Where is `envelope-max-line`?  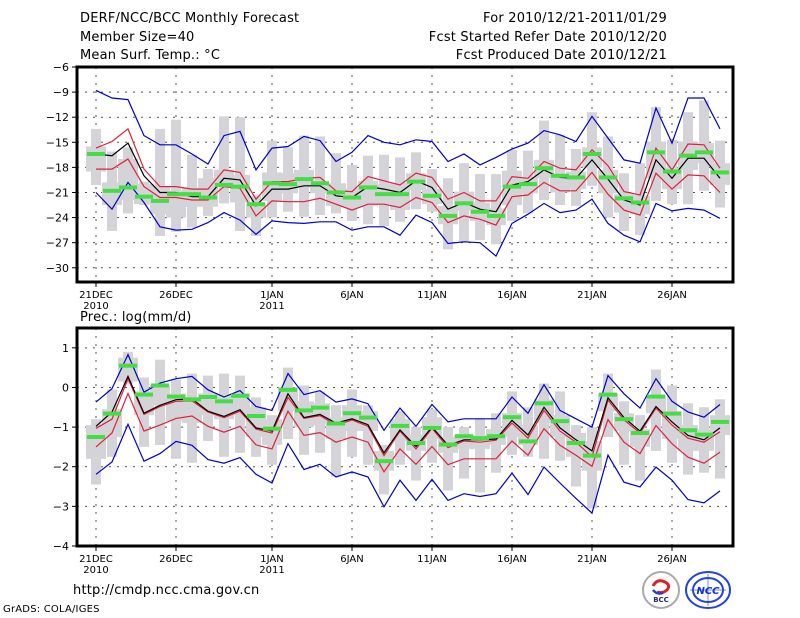
envelope-max-line is located at coordinates (408, 392).